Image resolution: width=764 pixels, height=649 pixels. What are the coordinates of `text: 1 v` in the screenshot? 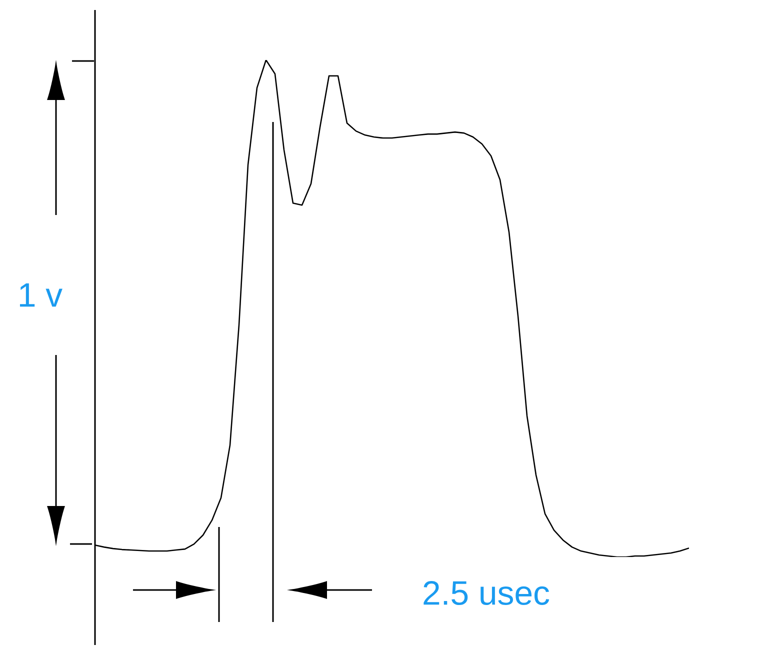 It's located at (41, 295).